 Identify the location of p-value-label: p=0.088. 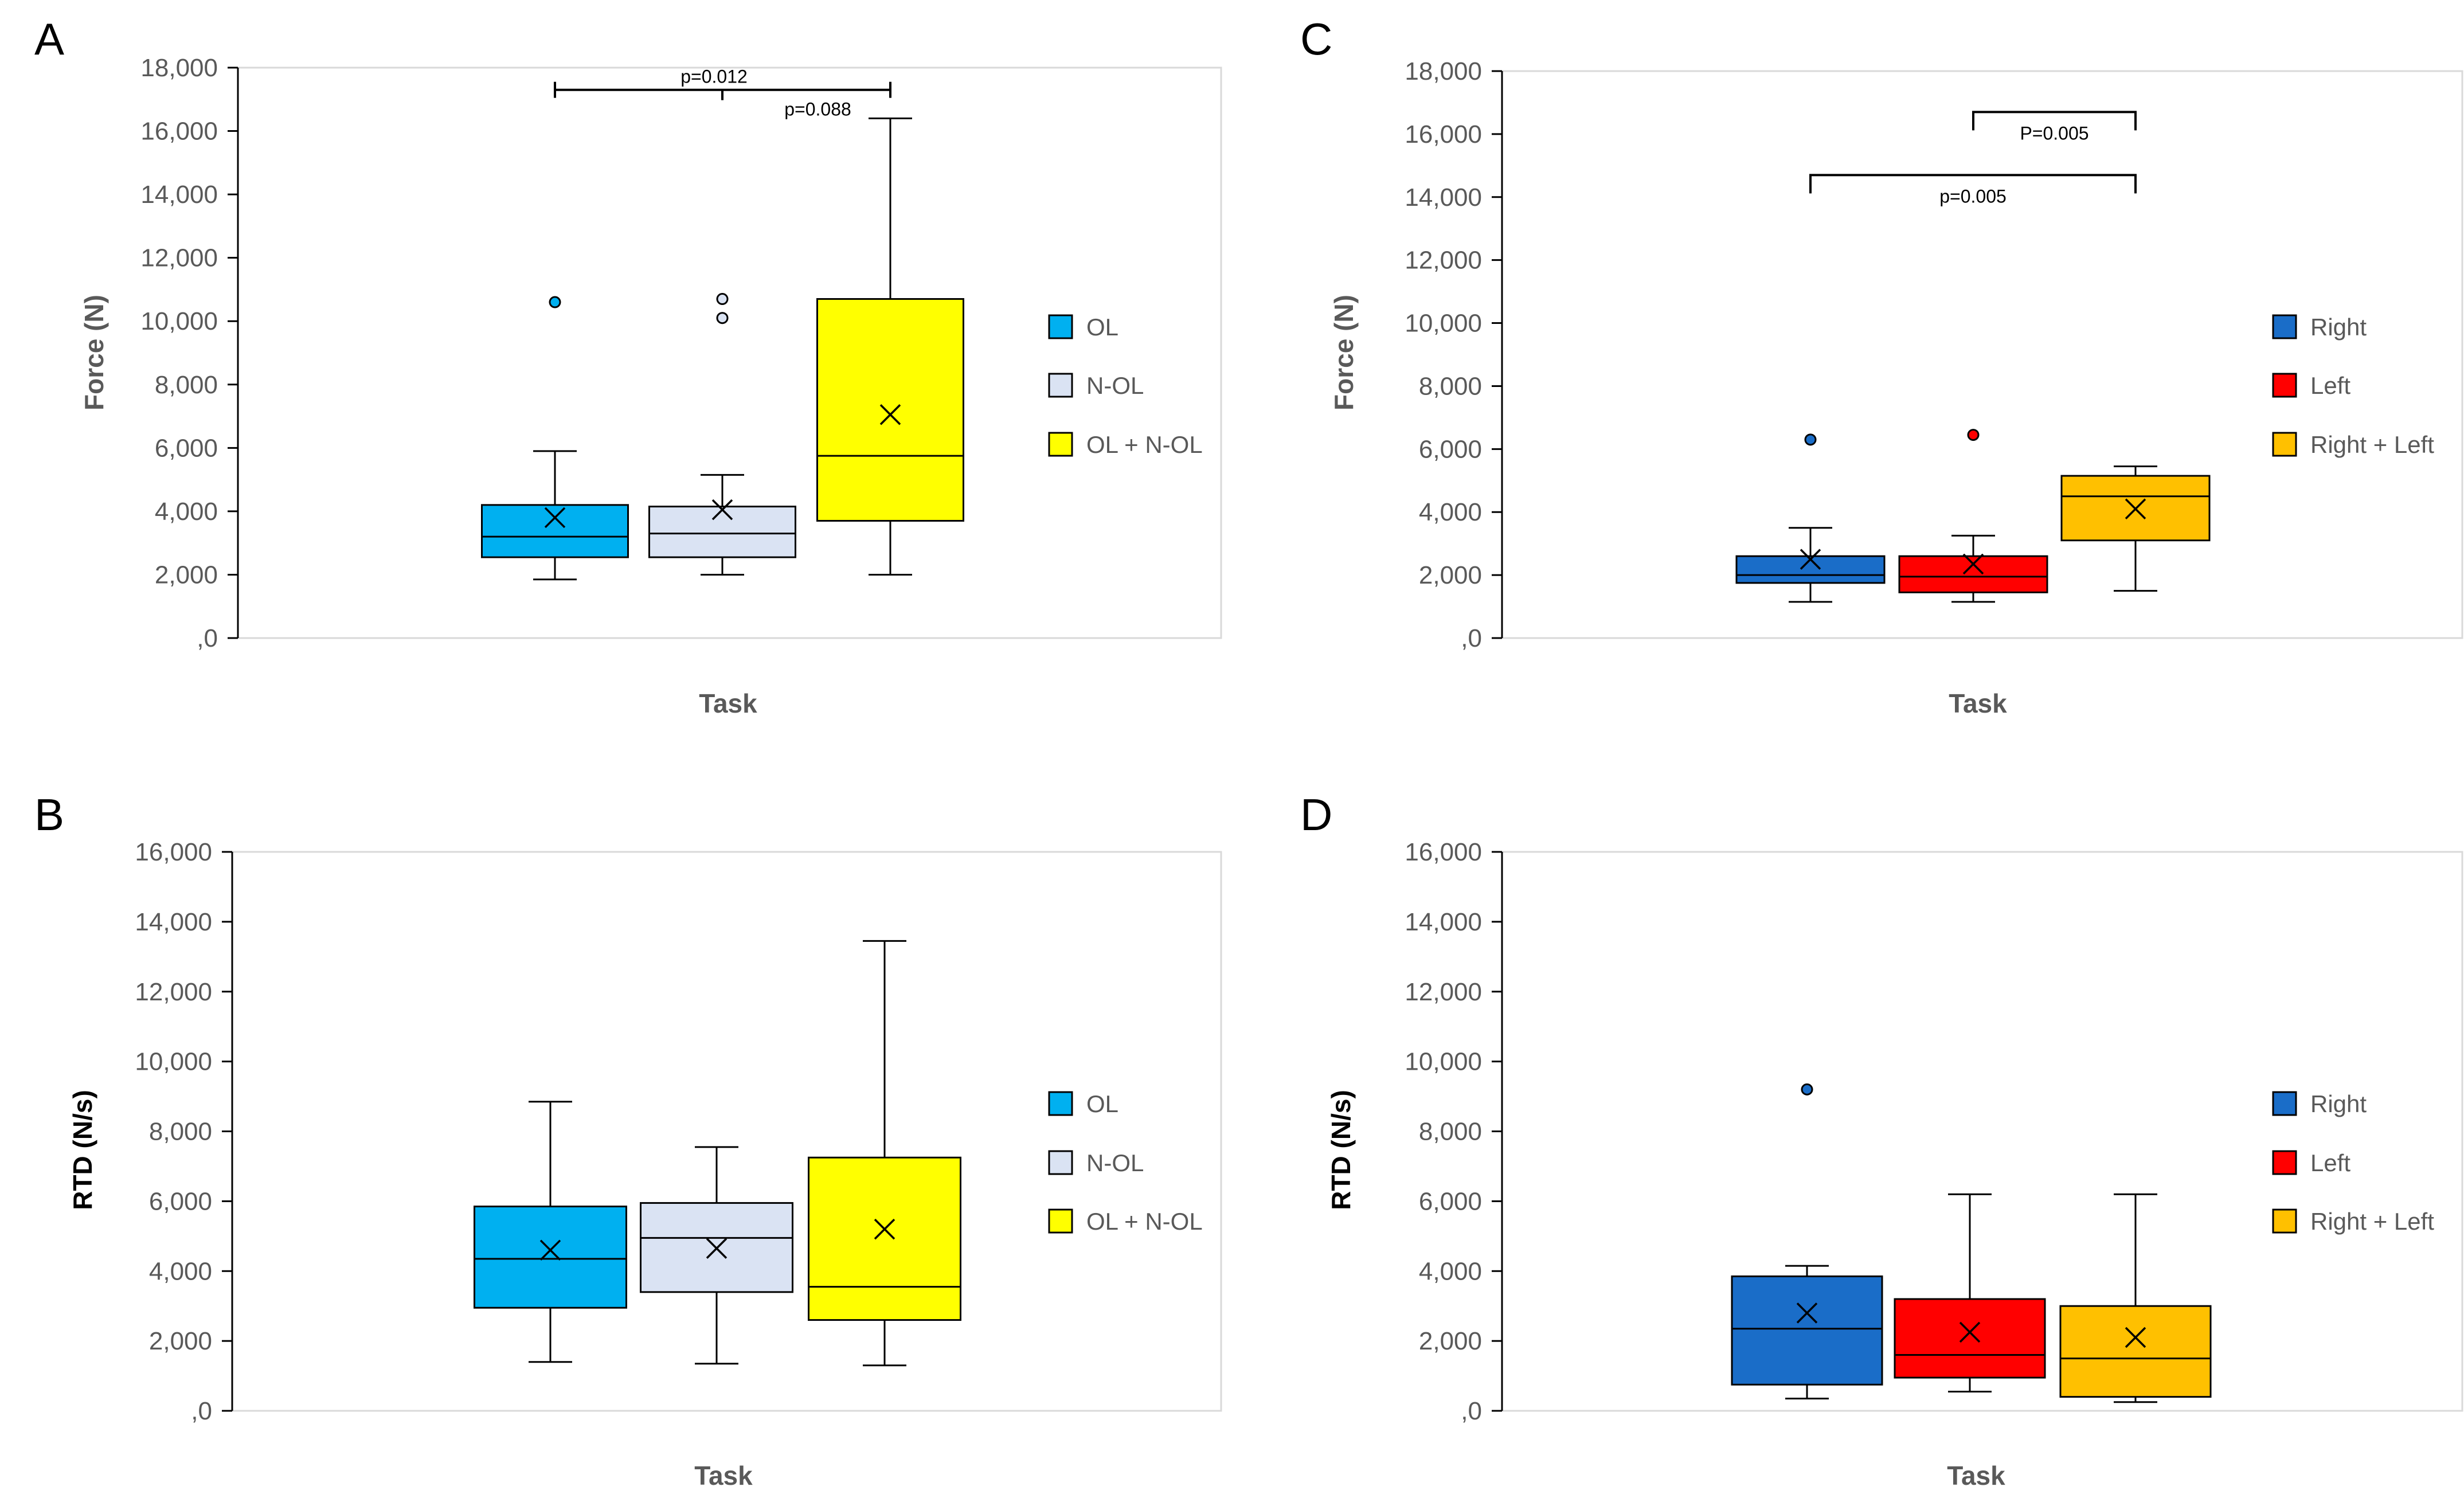
(818, 109).